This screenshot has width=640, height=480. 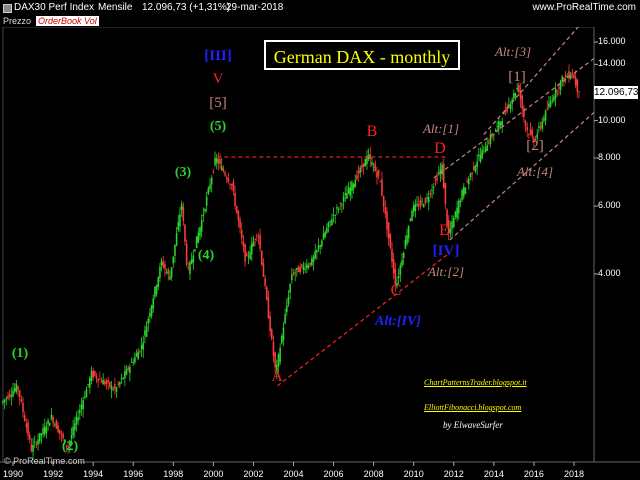 I want to click on x-tick-label: 1992, so click(x=53, y=474).